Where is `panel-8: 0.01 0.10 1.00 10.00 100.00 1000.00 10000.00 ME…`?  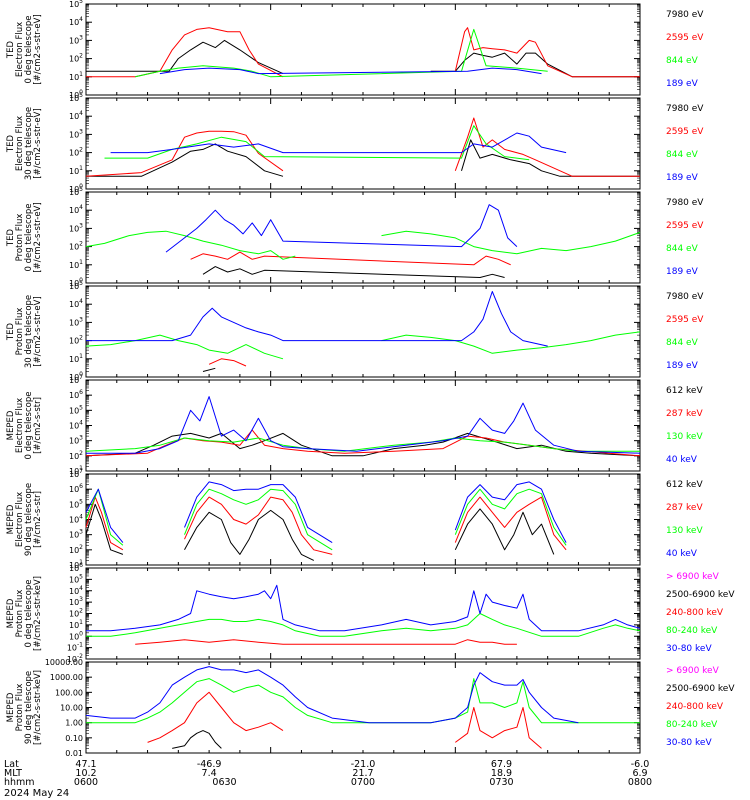 panel-8: 0.01 0.10 1.00 10.00 100.00 1000.00 10000.00 ME… is located at coordinates (370, 708).